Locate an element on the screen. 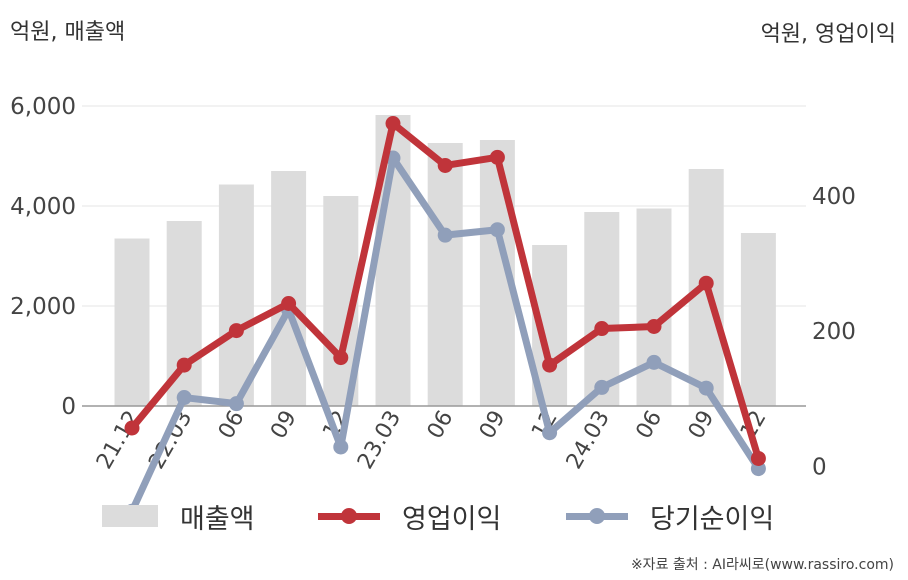  legend-item-revenue: 매출액 is located at coordinates (178, 516).